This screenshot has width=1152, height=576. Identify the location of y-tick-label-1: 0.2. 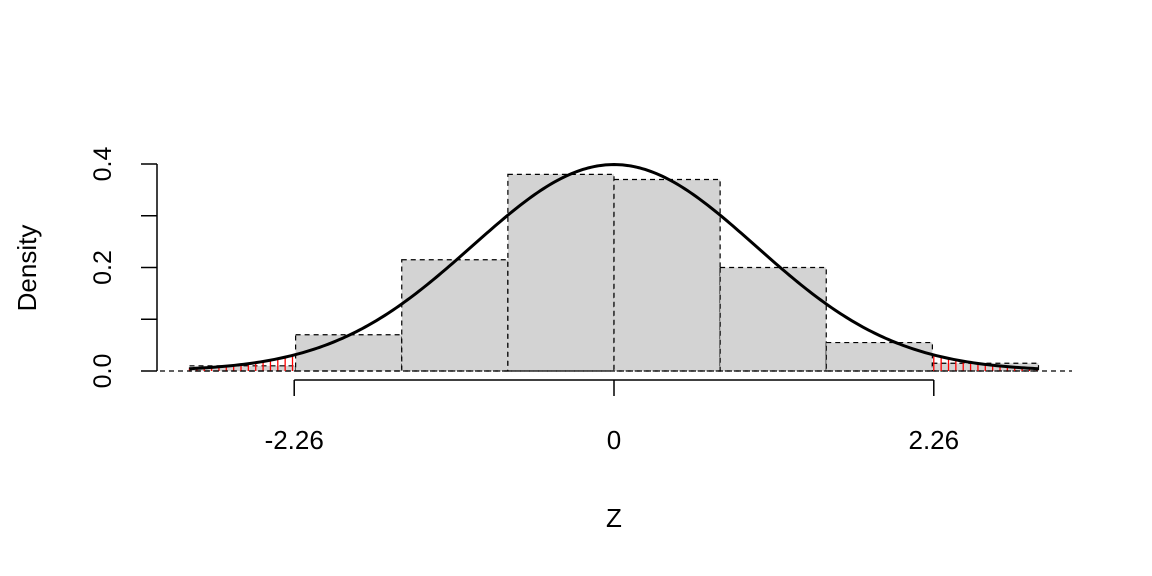
(103, 267).